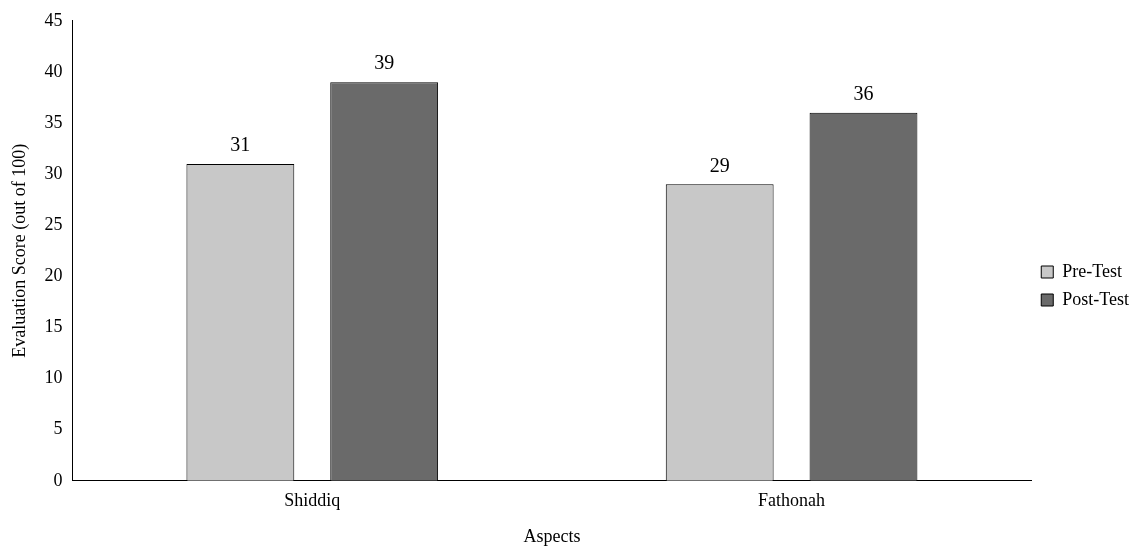 This screenshot has height=557, width=1144. Describe the element at coordinates (53, 326) in the screenshot. I see `y-tick-label: 15` at that location.